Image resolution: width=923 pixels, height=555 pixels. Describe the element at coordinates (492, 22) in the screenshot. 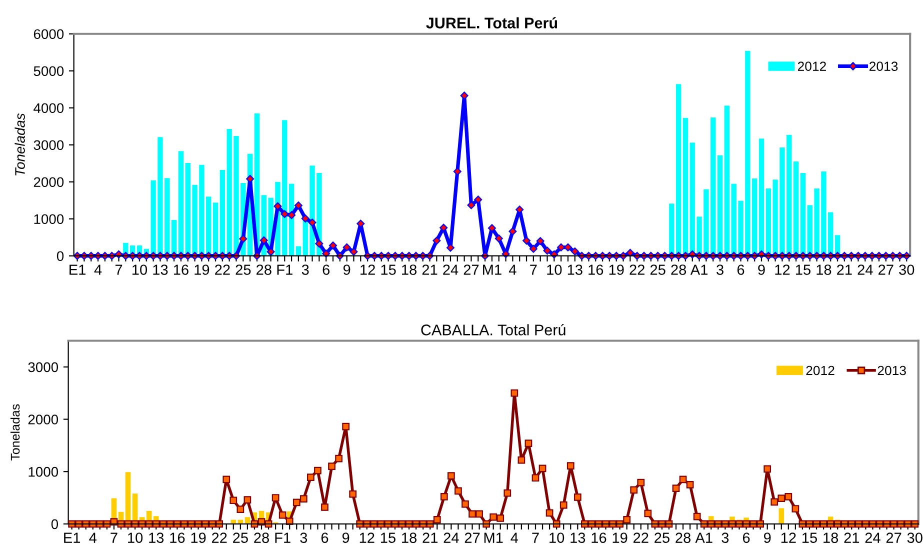

I see `chart-title: JUREL. Total Perú` at that location.